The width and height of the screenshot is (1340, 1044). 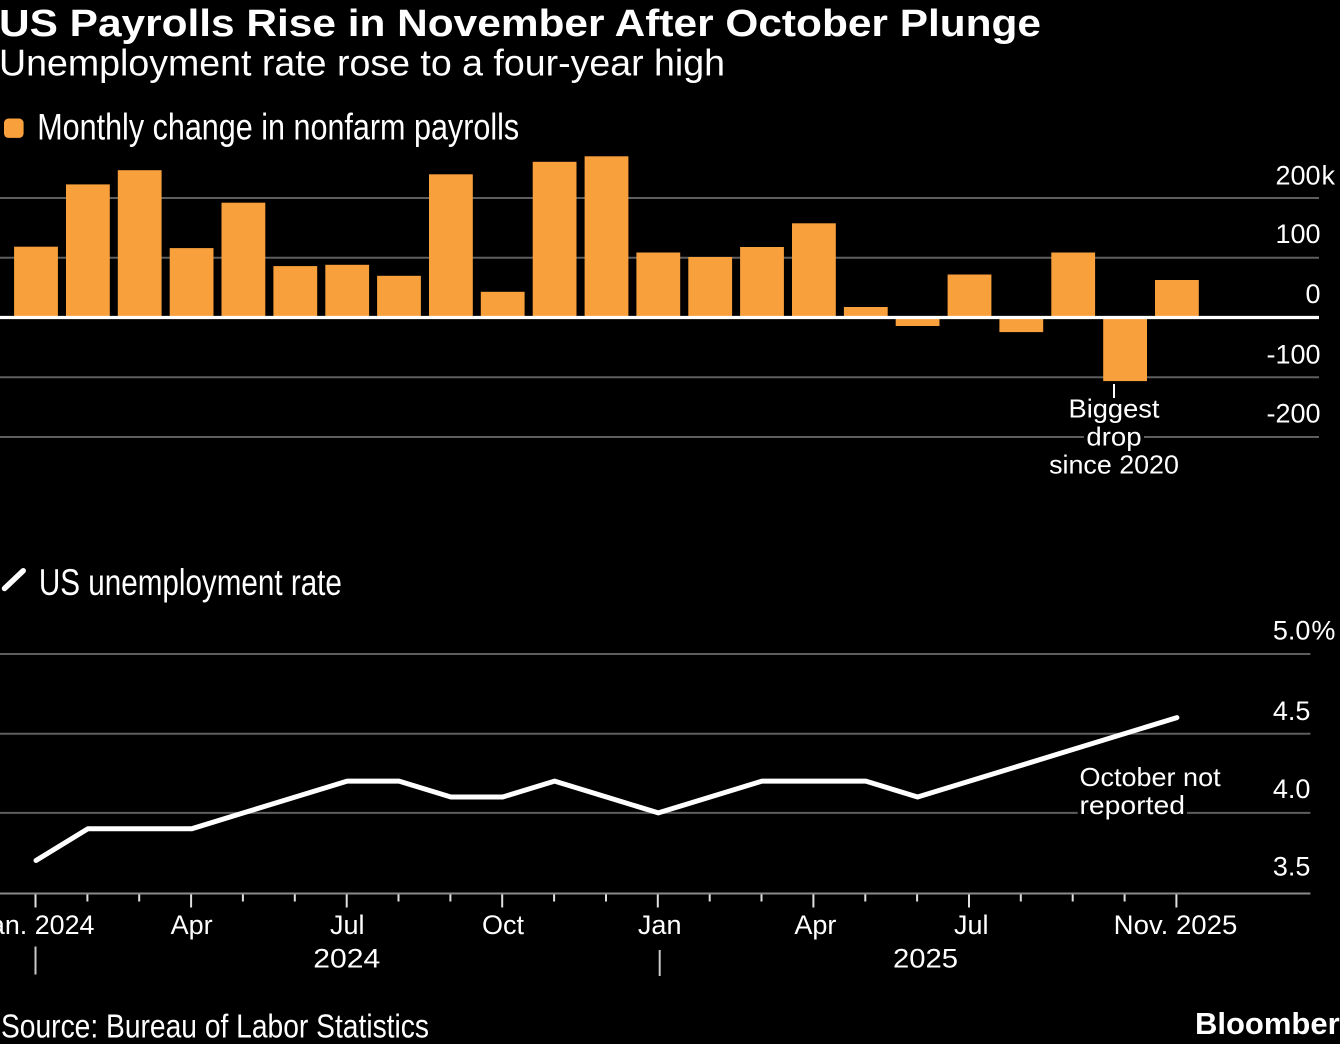 What do you see at coordinates (278, 127) in the screenshot?
I see `svg-text:Monthly change in nonfarm payr: Monthly change in nonfarm payrolls` at bounding box center [278, 127].